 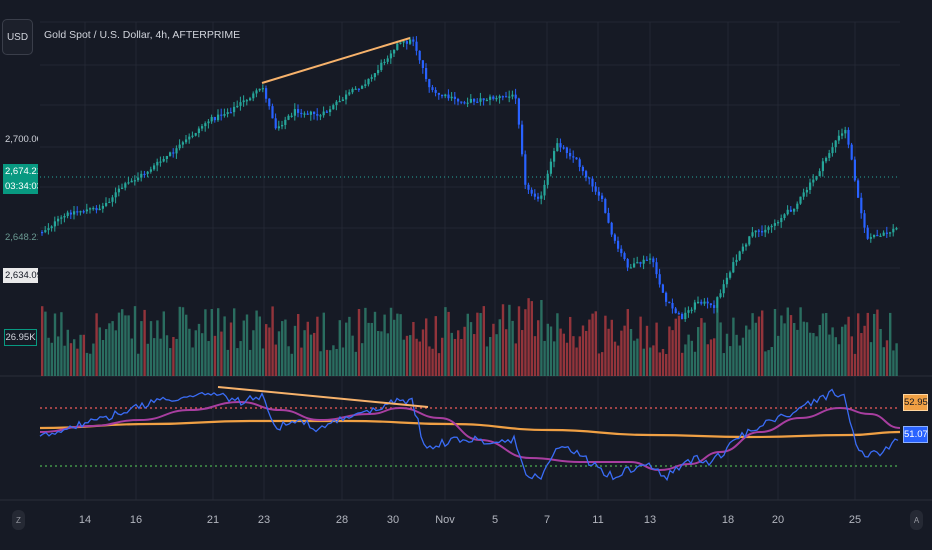 What do you see at coordinates (470, 429) in the screenshot?
I see `rsi-long-ma-line` at bounding box center [470, 429].